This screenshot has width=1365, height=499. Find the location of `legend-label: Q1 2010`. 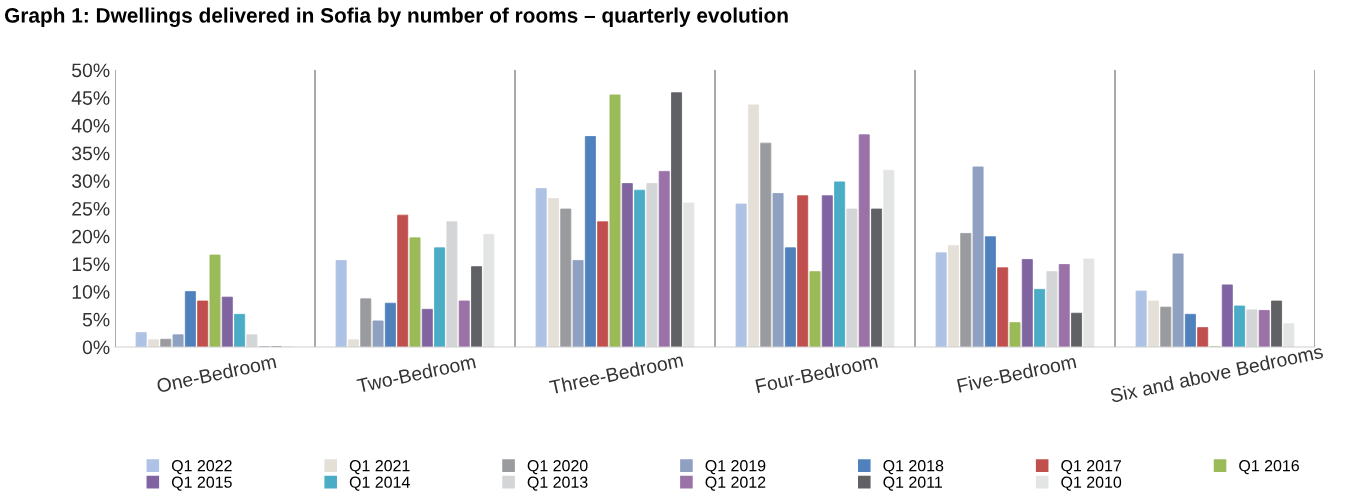

legend-label: Q1 2010 is located at coordinates (1091, 483).